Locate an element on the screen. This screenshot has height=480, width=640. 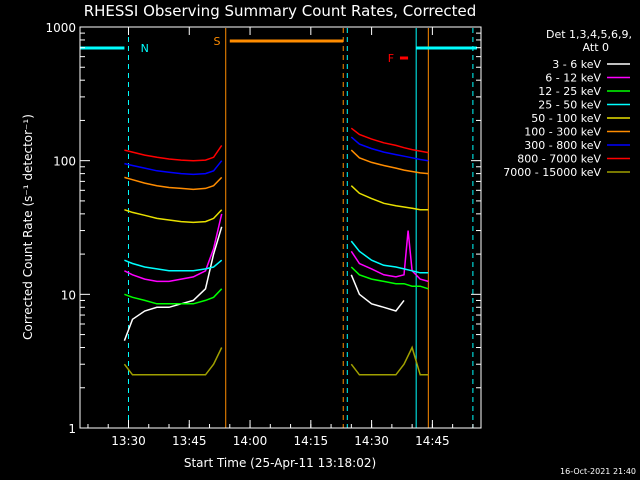
footer-date: 16-Oct-2021 21:40 is located at coordinates (598, 471).